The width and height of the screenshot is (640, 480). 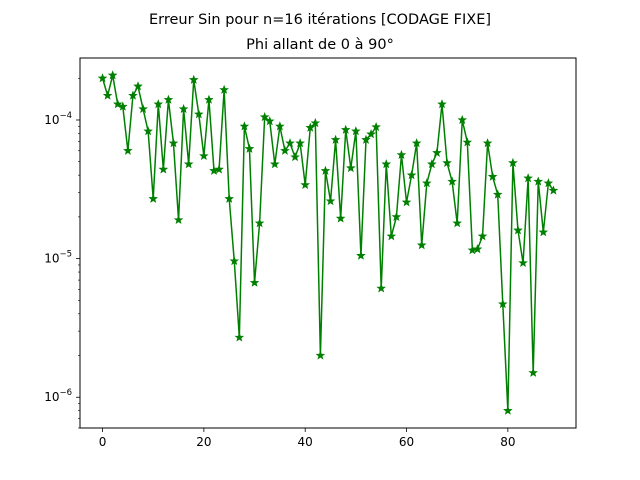 I want to click on x-tick-label: 60, so click(x=406, y=442).